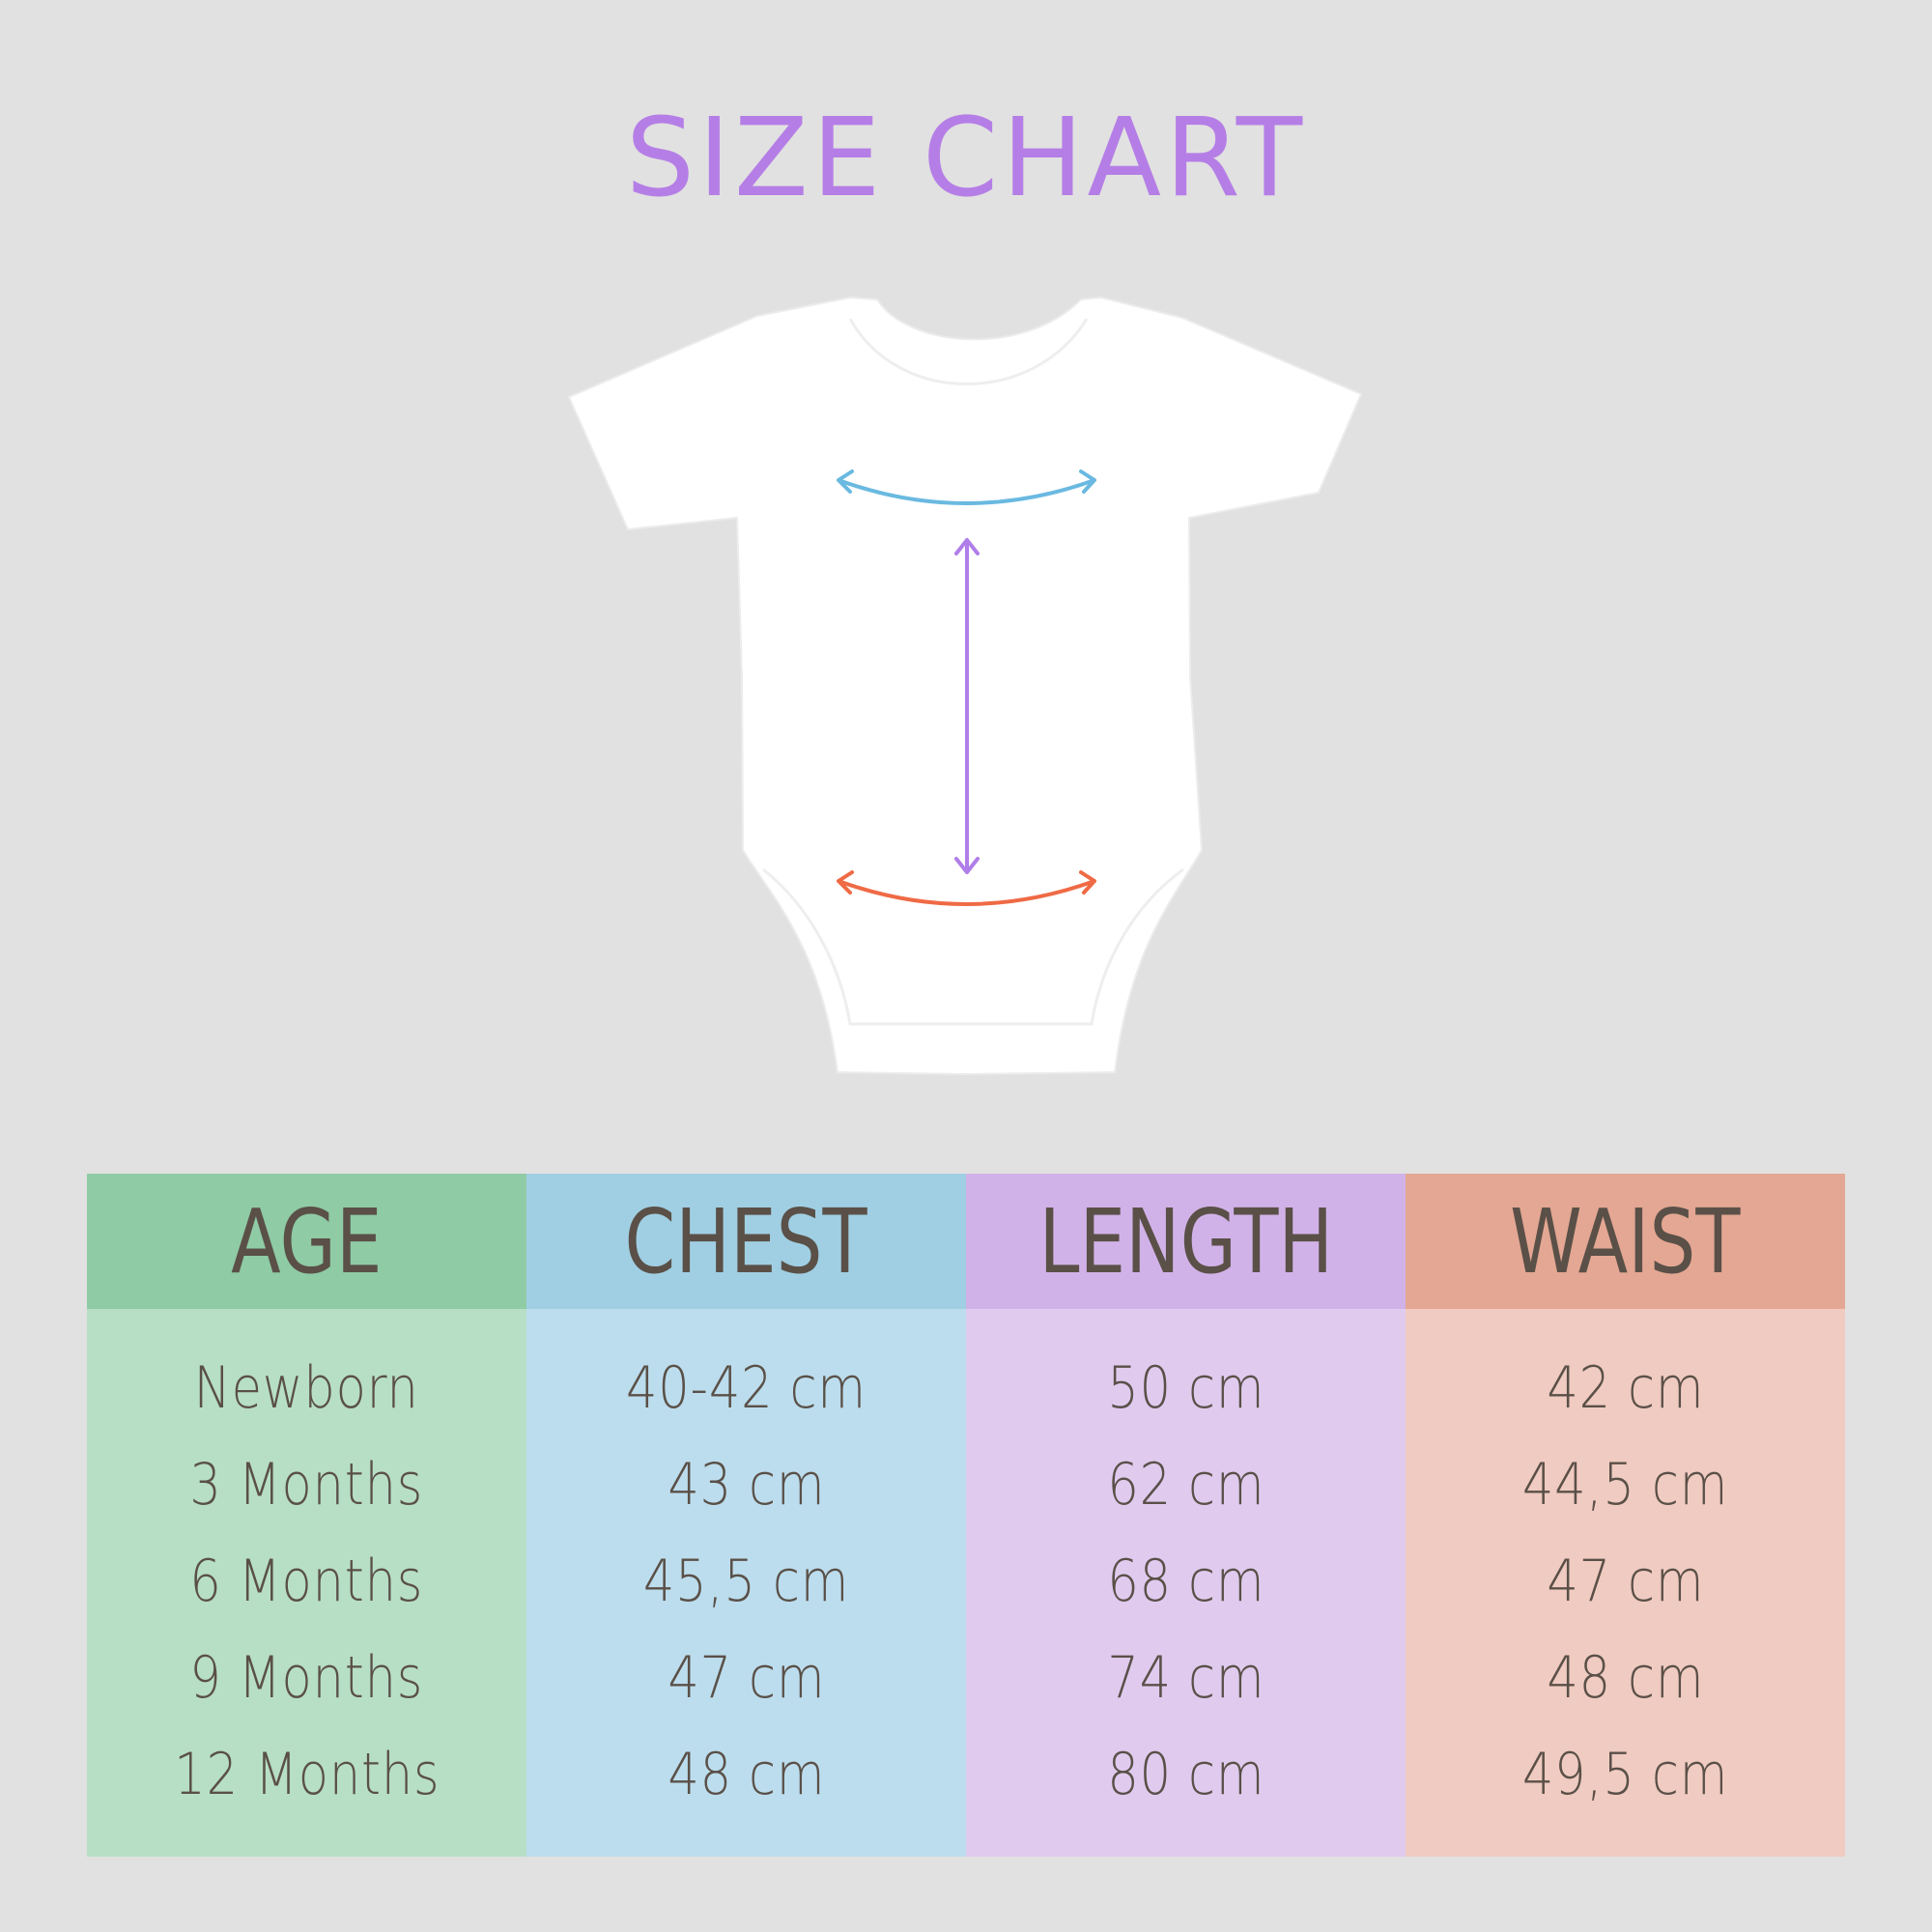  I want to click on cell-value: 45,5 cm, so click(746, 1581).